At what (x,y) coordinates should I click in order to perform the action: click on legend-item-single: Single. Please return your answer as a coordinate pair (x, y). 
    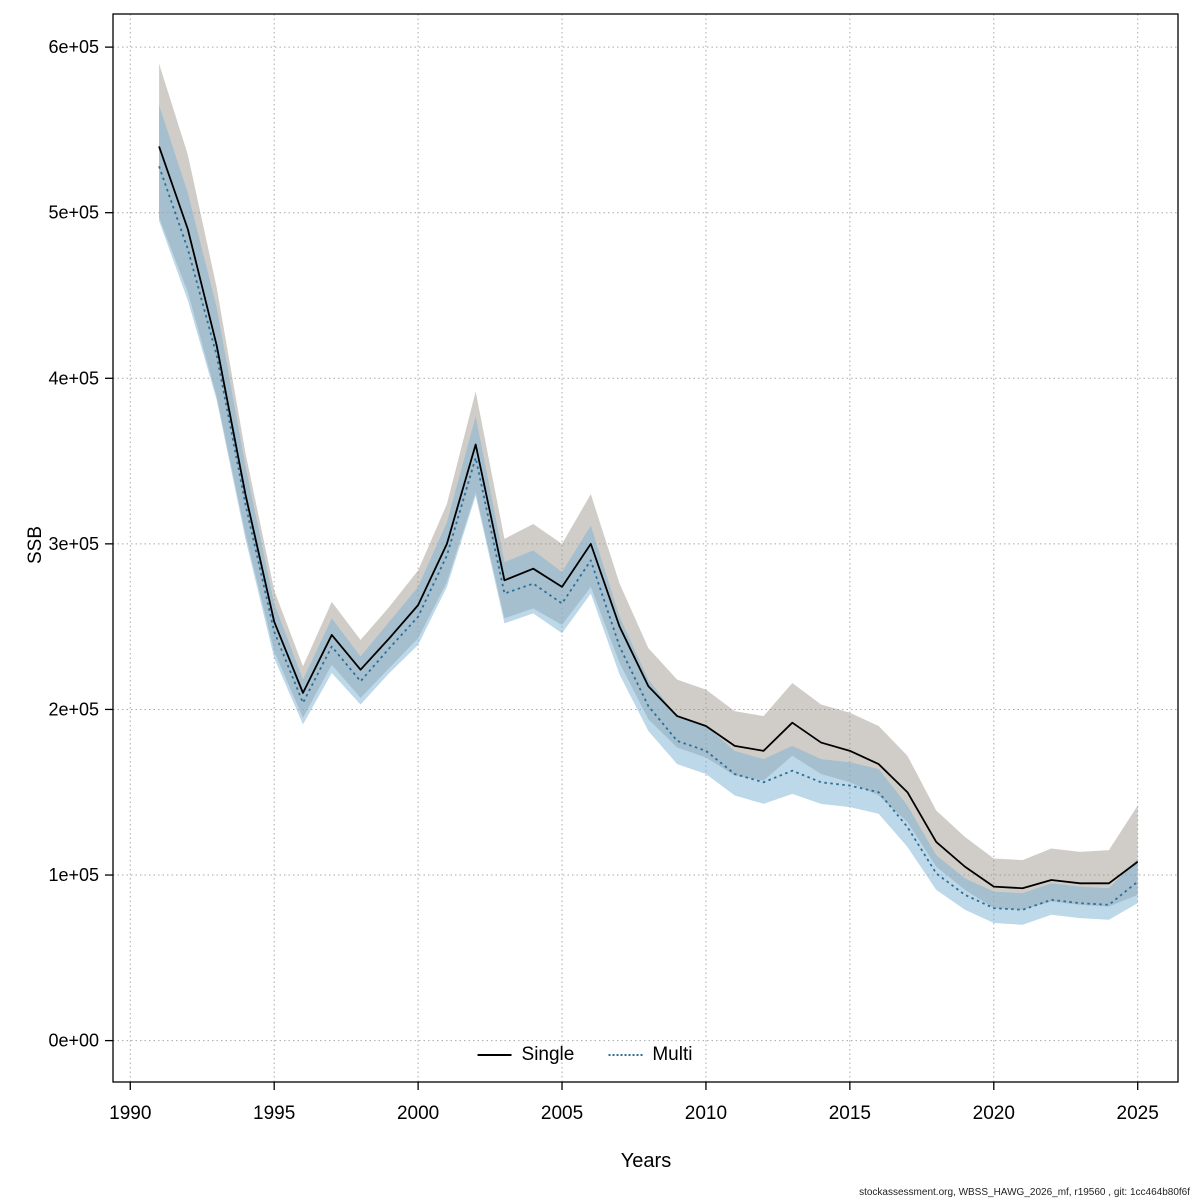
    Looking at the image, I should click on (526, 1055).